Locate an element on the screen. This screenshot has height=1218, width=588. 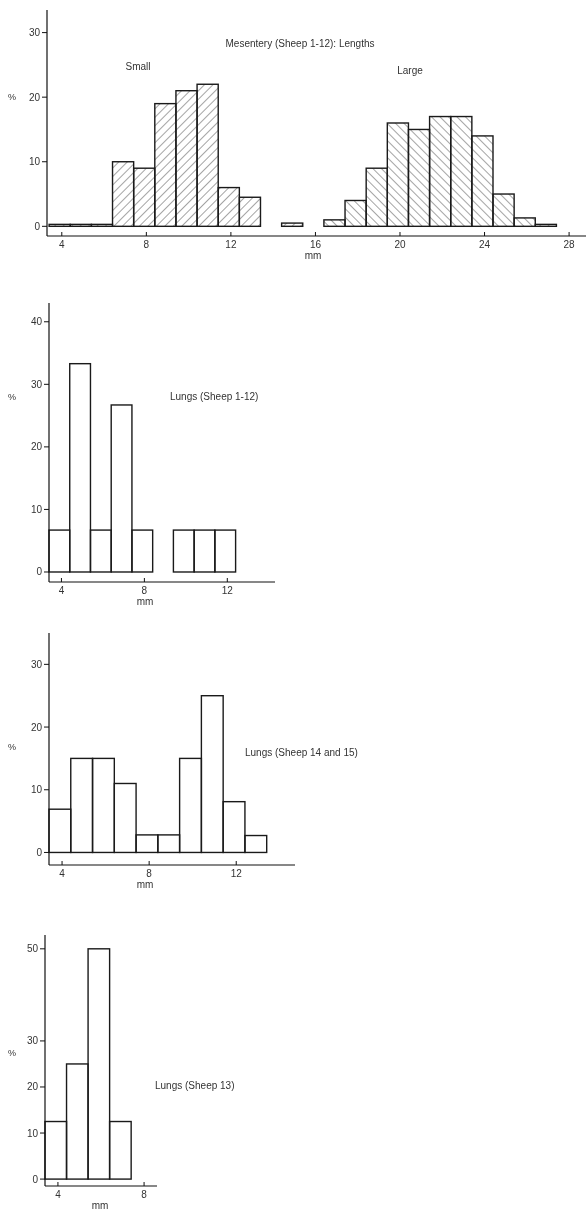
annotation: Large is located at coordinates (410, 70).